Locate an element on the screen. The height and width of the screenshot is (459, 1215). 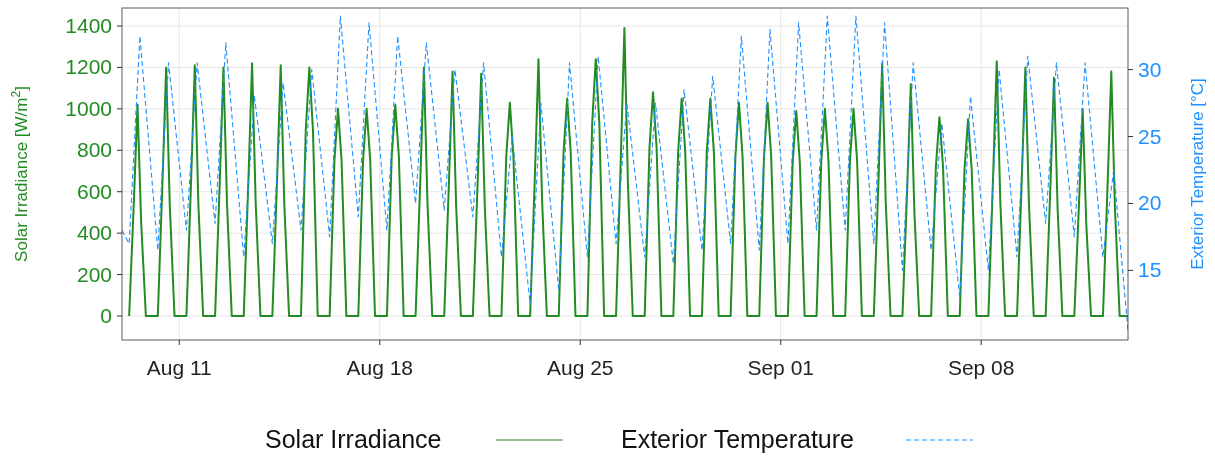
x-tick-label: Aug 11 is located at coordinates (179, 367).